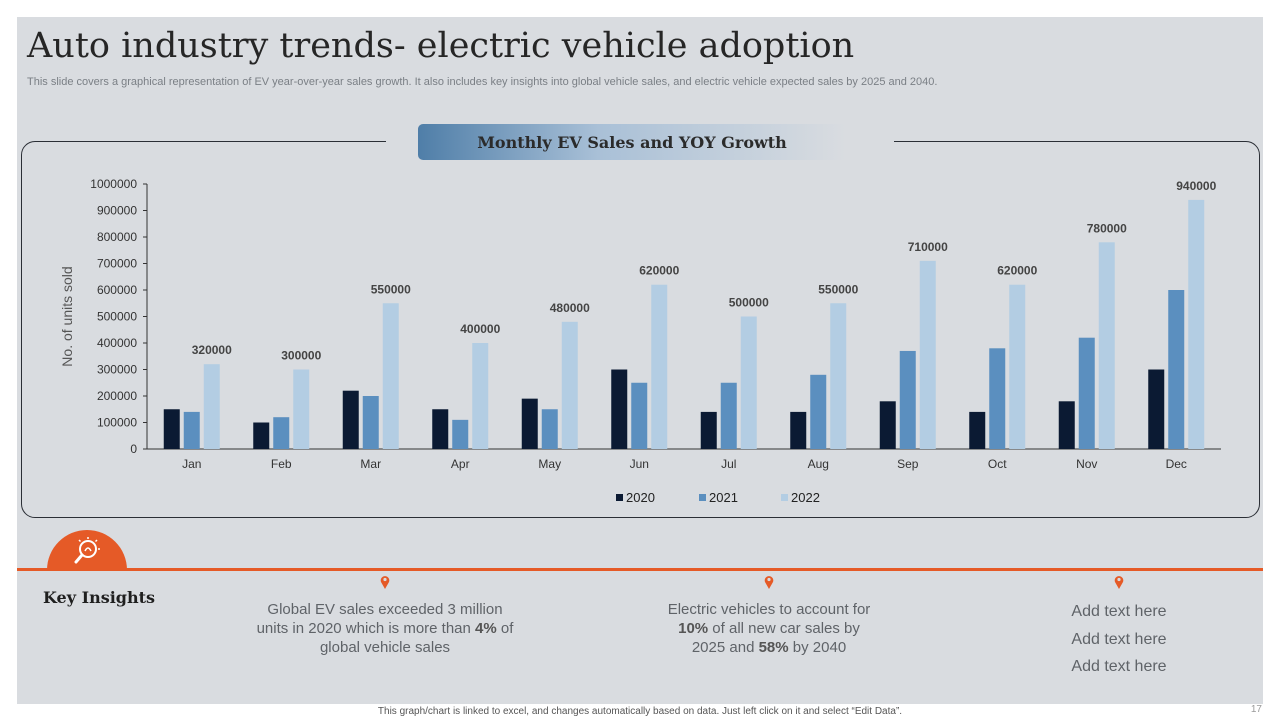 The width and height of the screenshot is (1280, 720). I want to click on bar-2022-aug, so click(838, 376).